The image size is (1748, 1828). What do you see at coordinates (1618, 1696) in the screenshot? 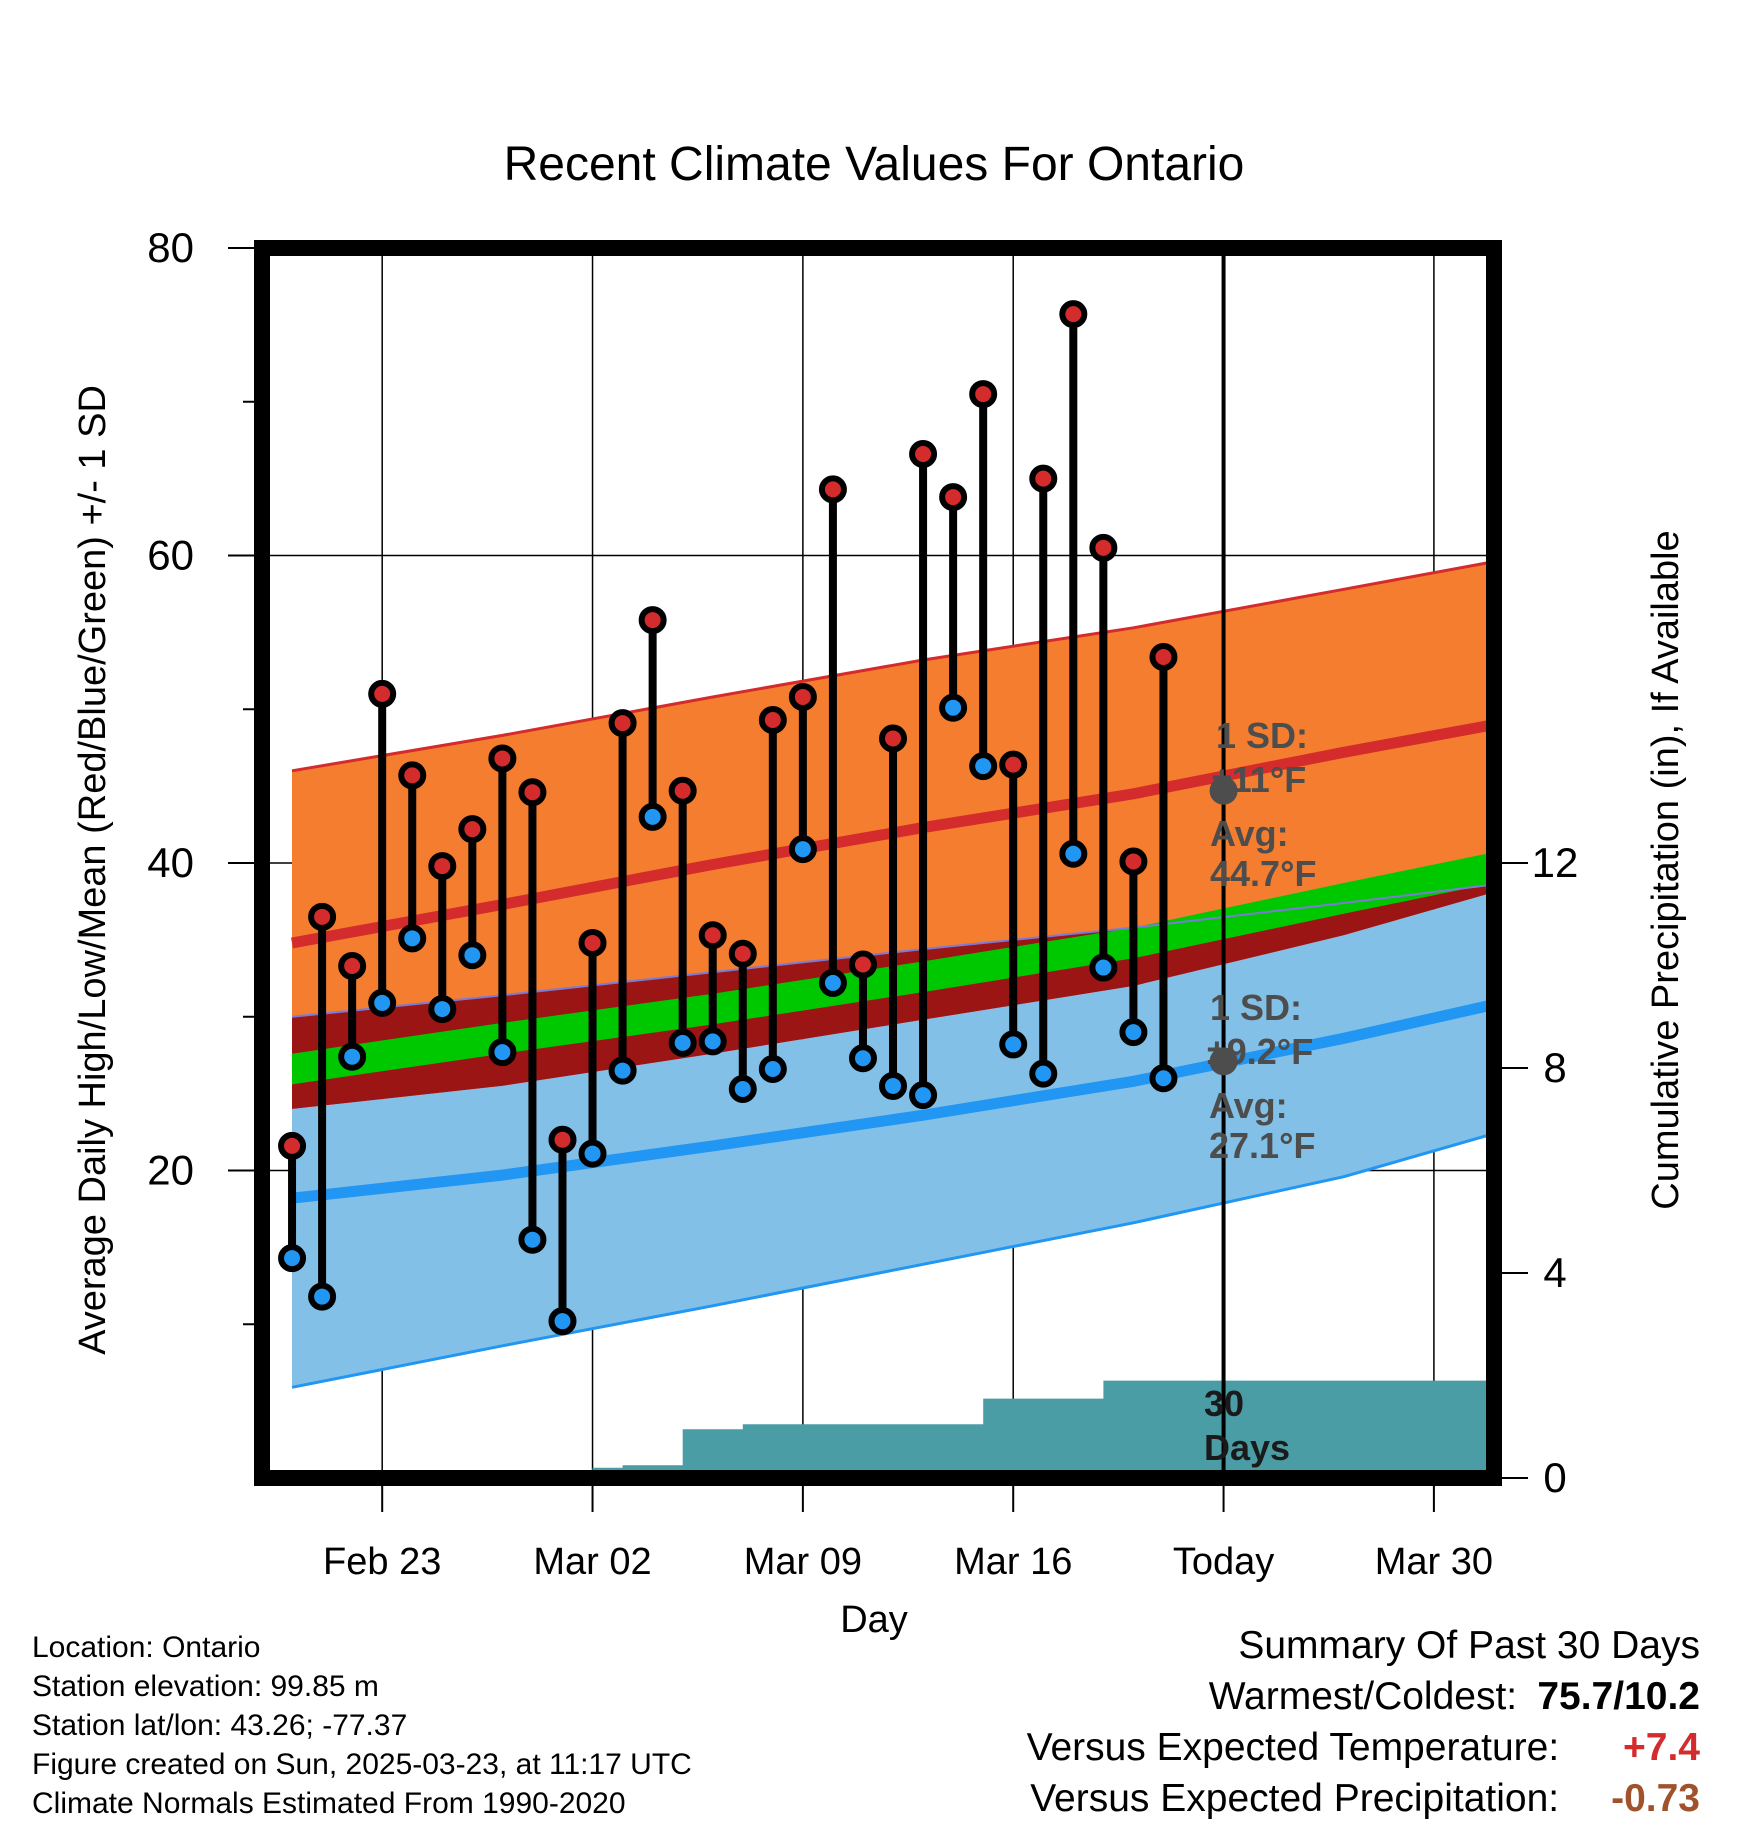
I see `warm-cold-value: 75.7/10.2` at bounding box center [1618, 1696].